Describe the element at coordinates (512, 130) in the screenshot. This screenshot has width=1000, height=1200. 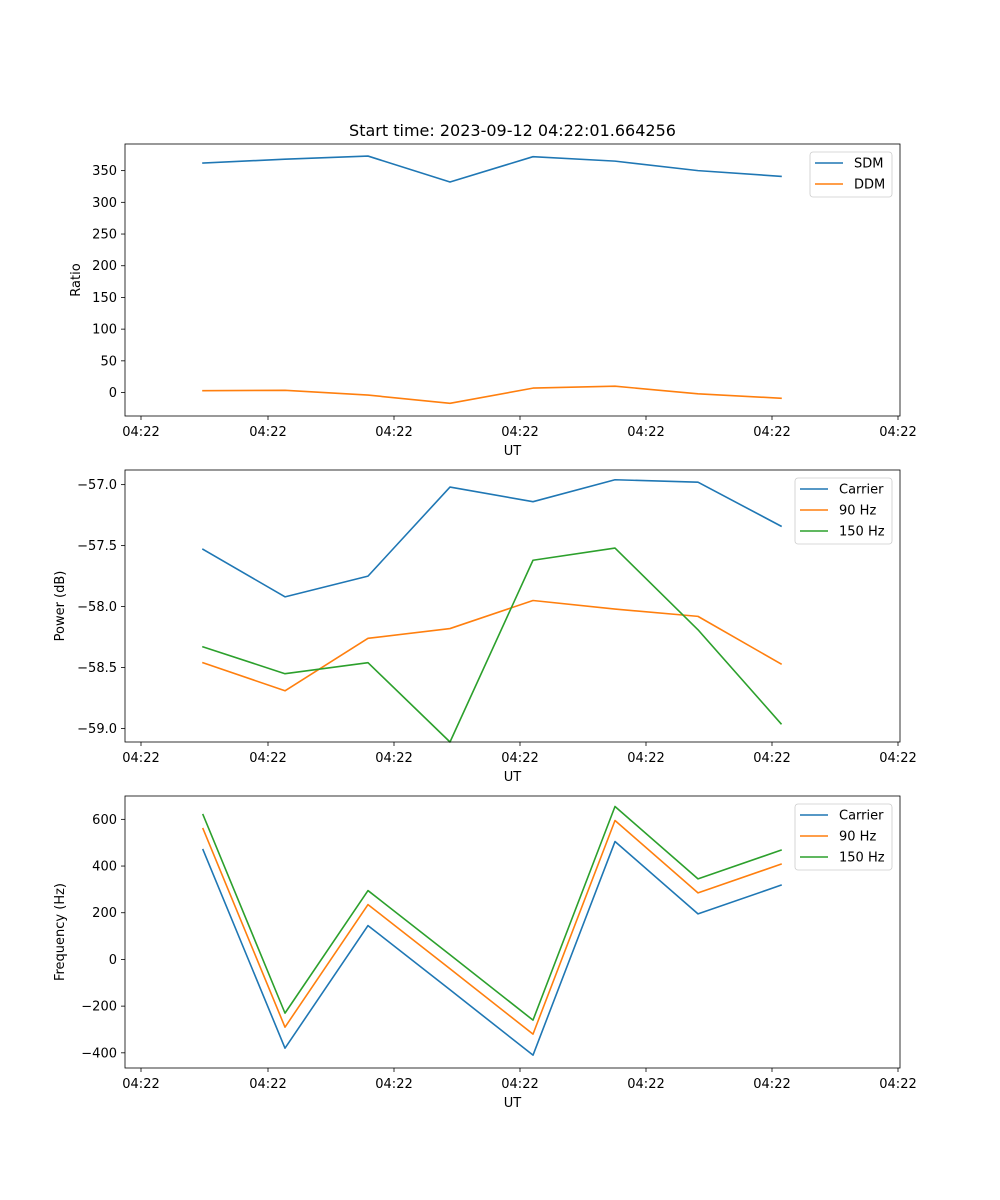
I see `chart-title: Start time: 2023-09-12 04:22:01.664256` at that location.